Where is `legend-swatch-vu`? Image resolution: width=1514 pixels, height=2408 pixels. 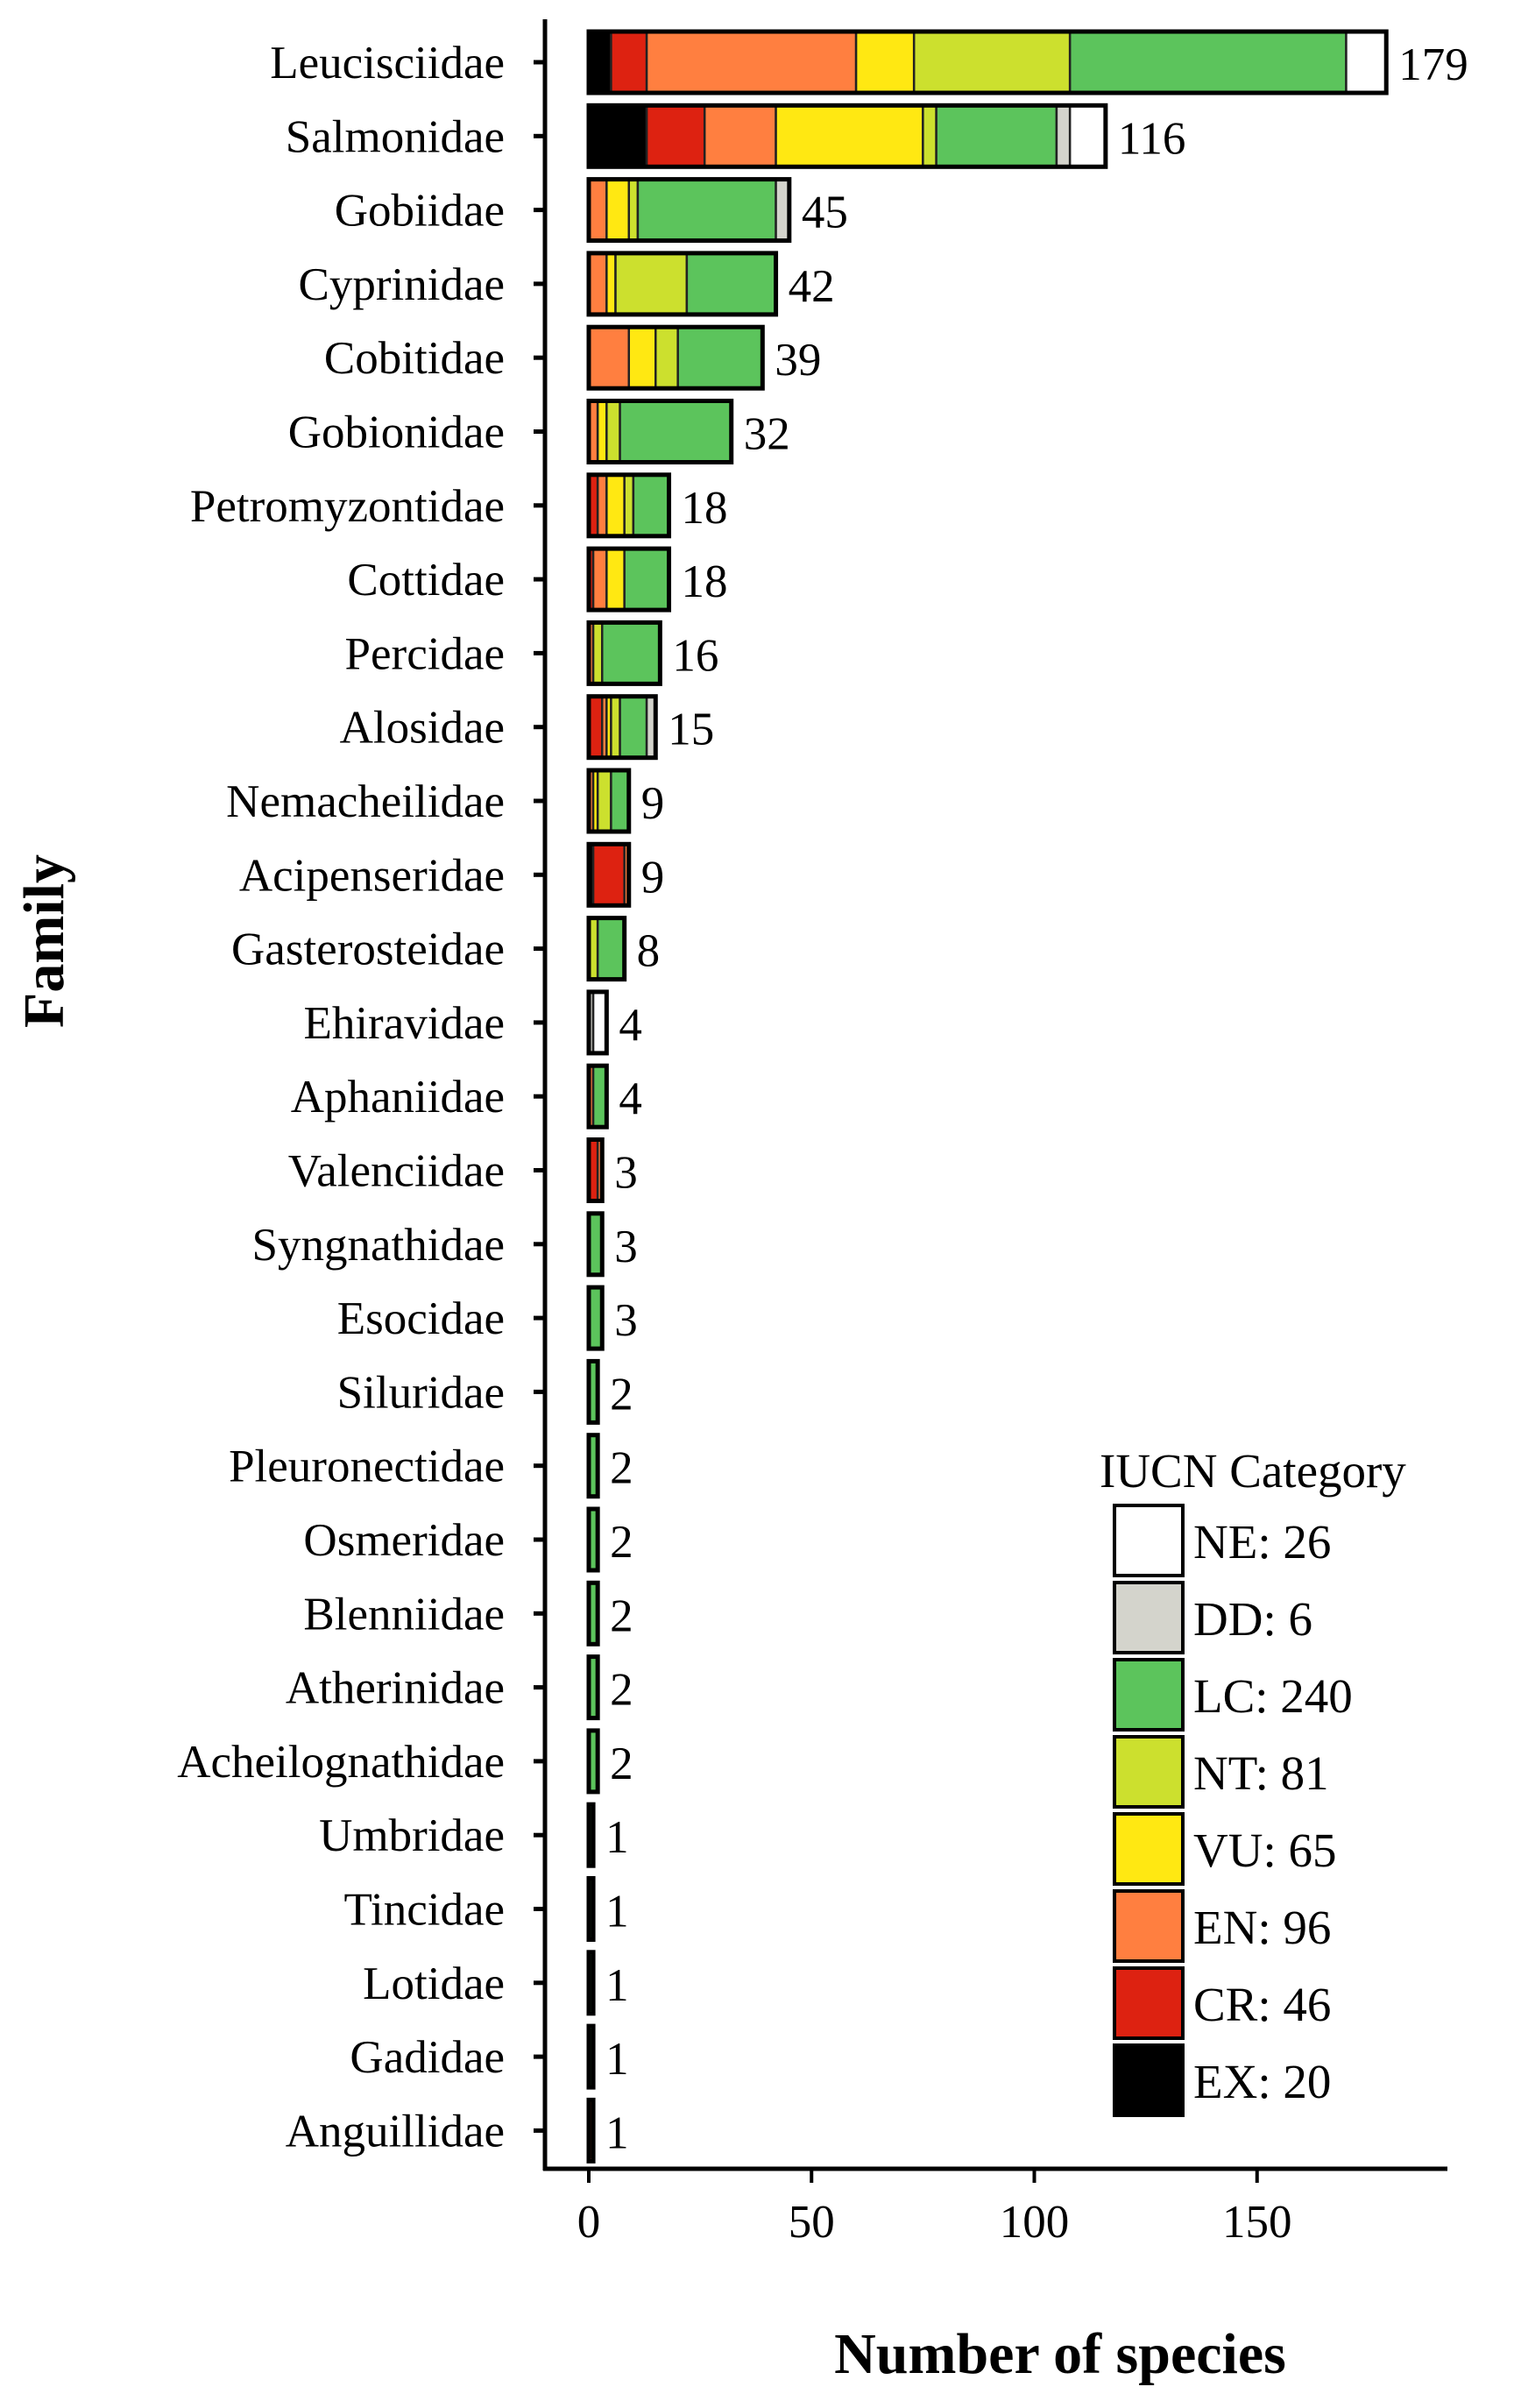
legend-swatch-vu is located at coordinates (1149, 1849).